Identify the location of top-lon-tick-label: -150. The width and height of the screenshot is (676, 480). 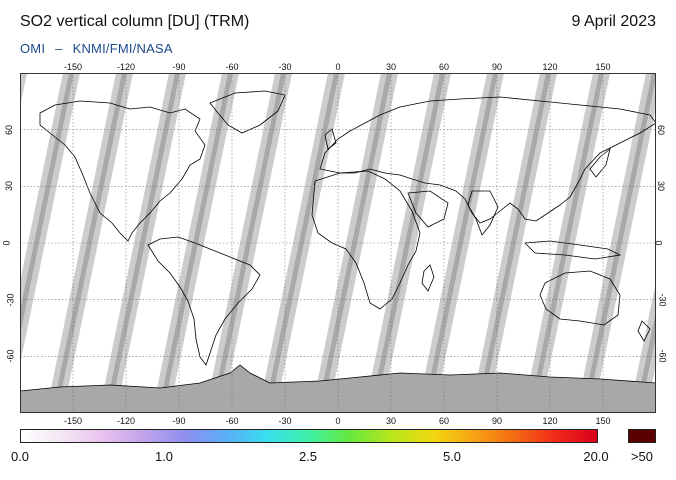
(73, 67).